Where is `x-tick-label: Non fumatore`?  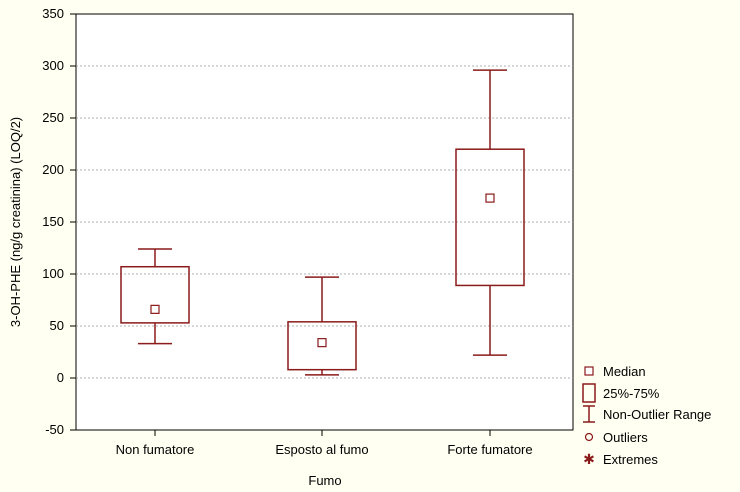
x-tick-label: Non fumatore is located at coordinates (155, 449).